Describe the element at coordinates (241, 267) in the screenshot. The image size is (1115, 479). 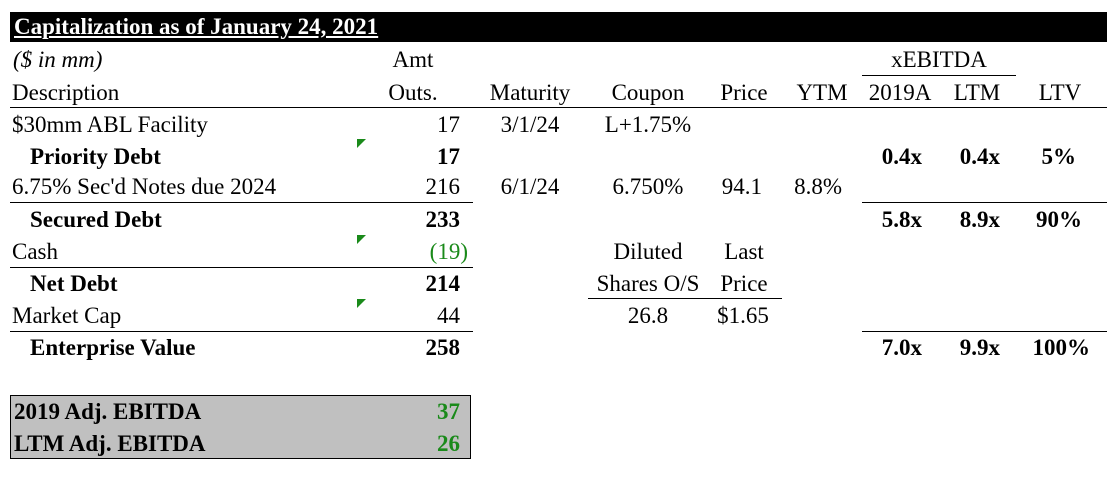
I see `rule-net-debt` at that location.